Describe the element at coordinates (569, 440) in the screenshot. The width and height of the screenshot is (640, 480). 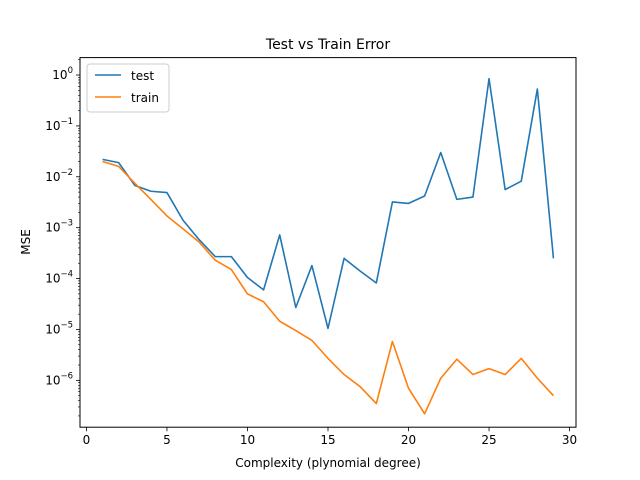
I see `x-tick-label: 30` at that location.